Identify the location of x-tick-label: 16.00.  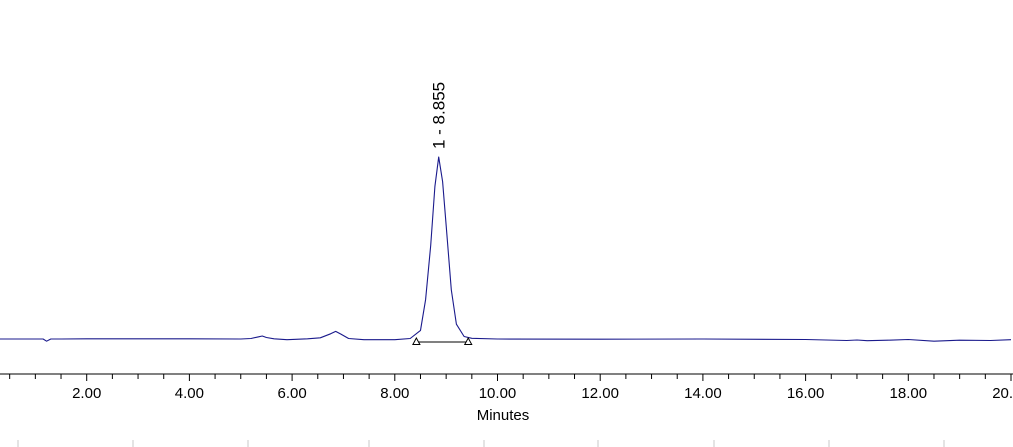
(806, 393).